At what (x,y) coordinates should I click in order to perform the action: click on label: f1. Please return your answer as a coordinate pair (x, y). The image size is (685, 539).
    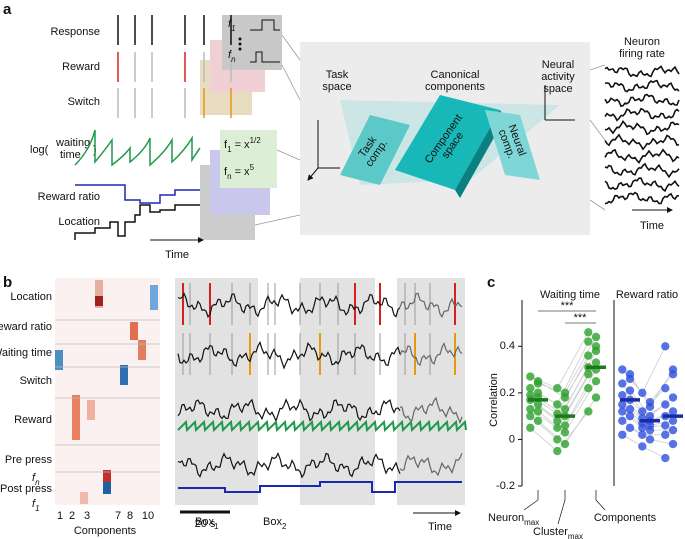
    Looking at the image, I should click on (36, 505).